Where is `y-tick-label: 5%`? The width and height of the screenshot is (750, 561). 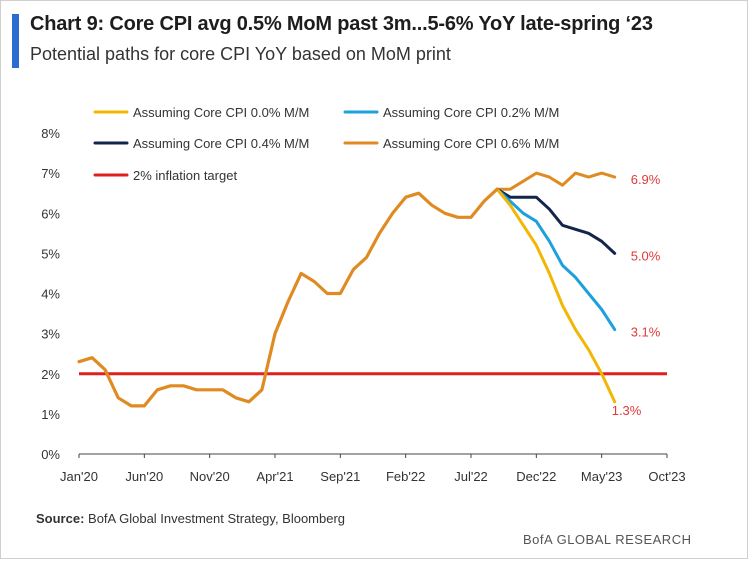
y-tick-label: 5% is located at coordinates (50, 253).